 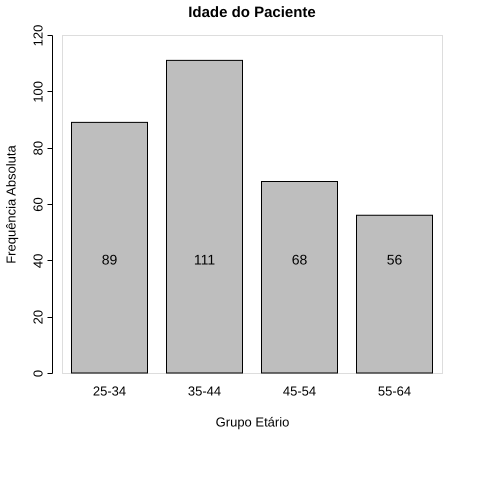 What do you see at coordinates (110, 259) in the screenshot?
I see `data-label: 89` at bounding box center [110, 259].